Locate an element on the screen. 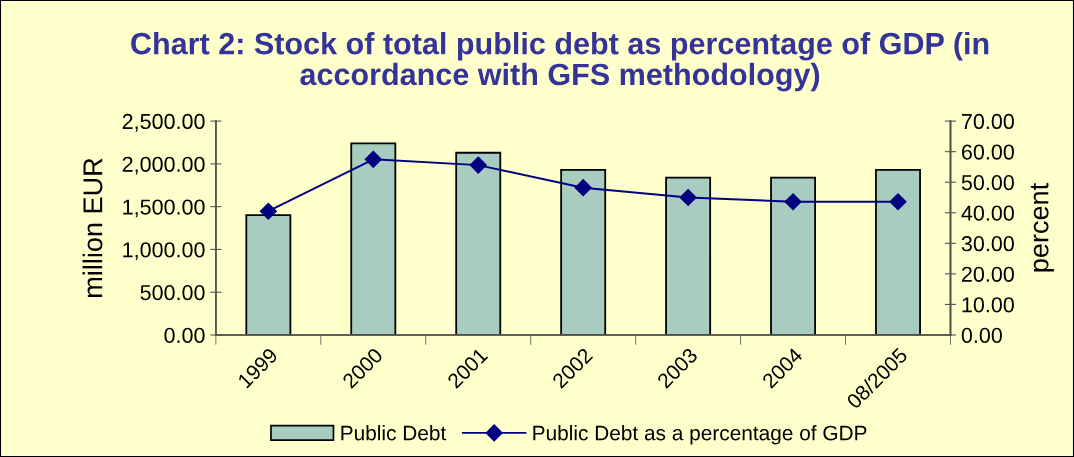 This screenshot has width=1074, height=457. y2-tick-label: 0.00 is located at coordinates (981, 335).